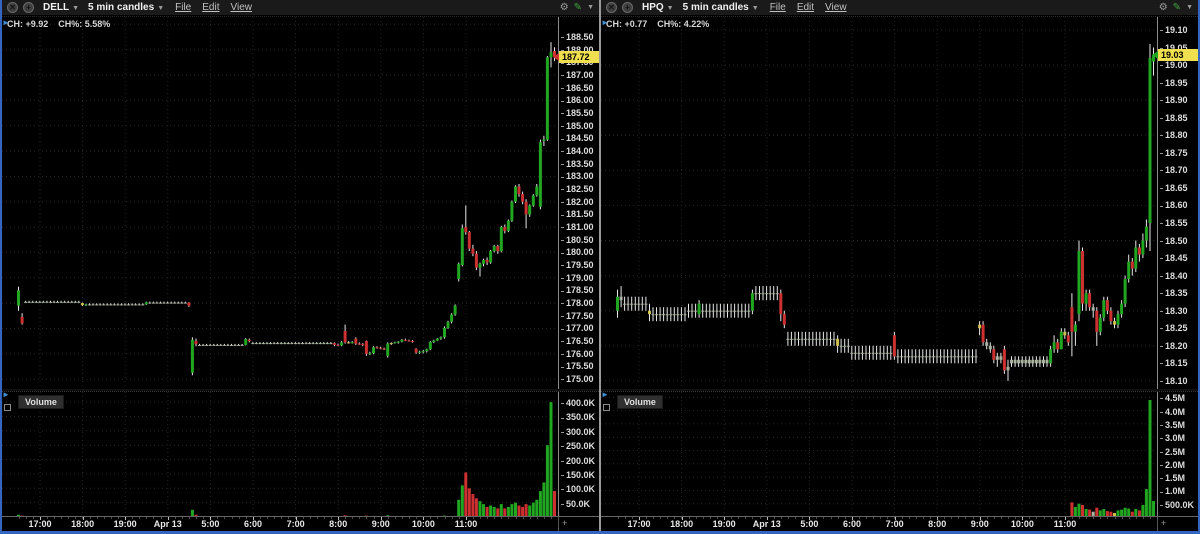  What do you see at coordinates (577, 176) in the screenshot?
I see `price-axis-label: 183.00` at bounding box center [577, 176].